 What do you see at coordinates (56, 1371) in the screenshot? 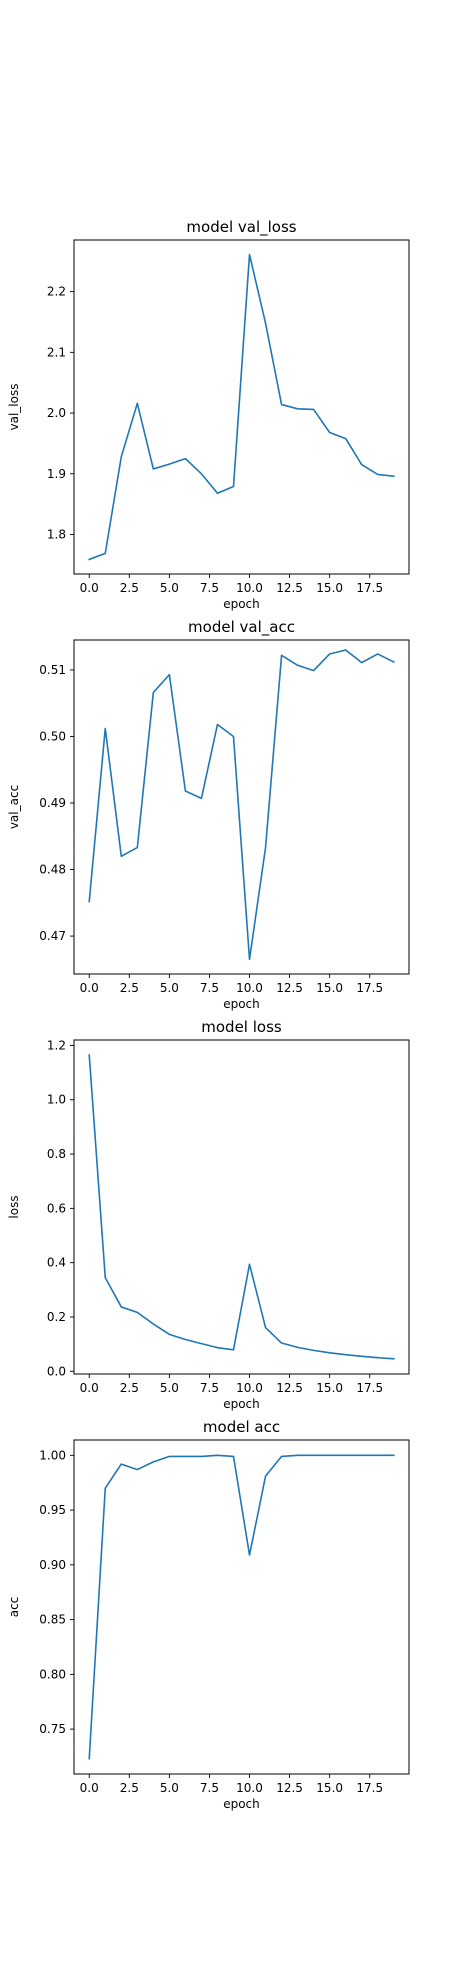
I see `y-tick-label: 0.0` at bounding box center [56, 1371].